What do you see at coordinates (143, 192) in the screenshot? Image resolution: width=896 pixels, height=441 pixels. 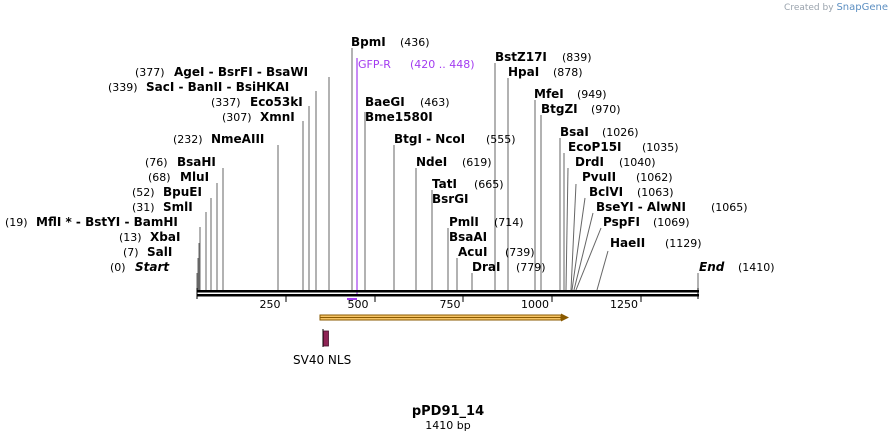 I see `enzyme-position: (52)` at bounding box center [143, 192].